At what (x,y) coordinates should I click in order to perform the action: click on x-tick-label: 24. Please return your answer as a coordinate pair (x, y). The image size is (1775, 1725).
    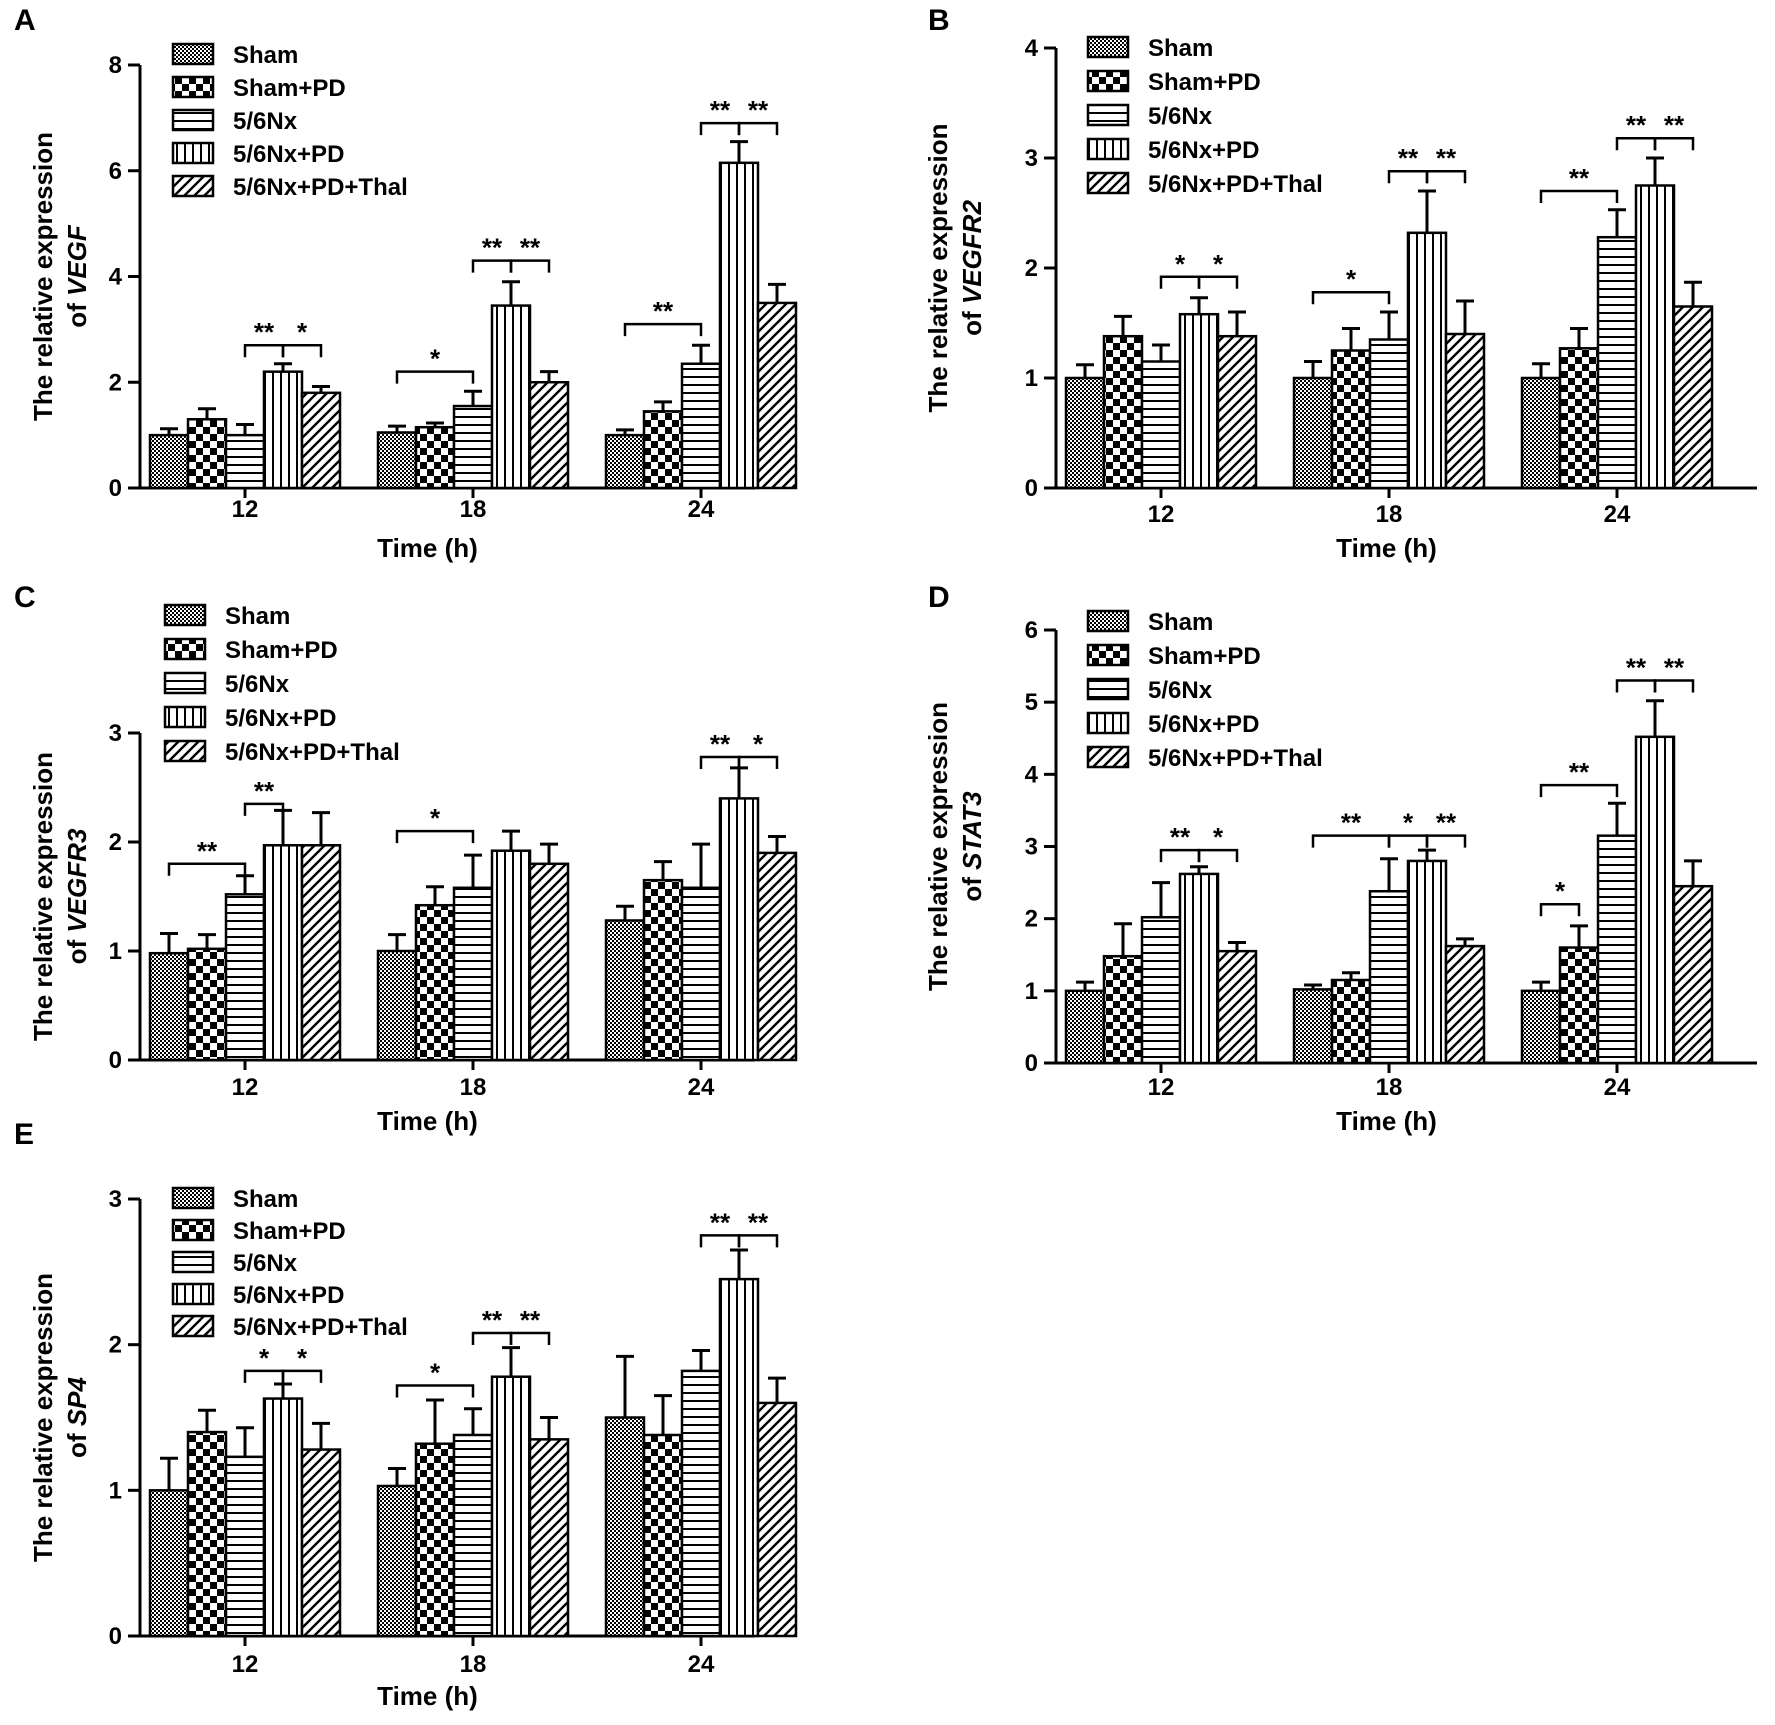
    Looking at the image, I should click on (1617, 1087).